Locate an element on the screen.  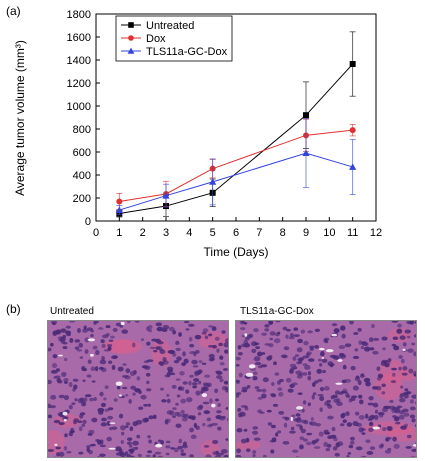
series-tls11a-gc-dox is located at coordinates (236, 167).